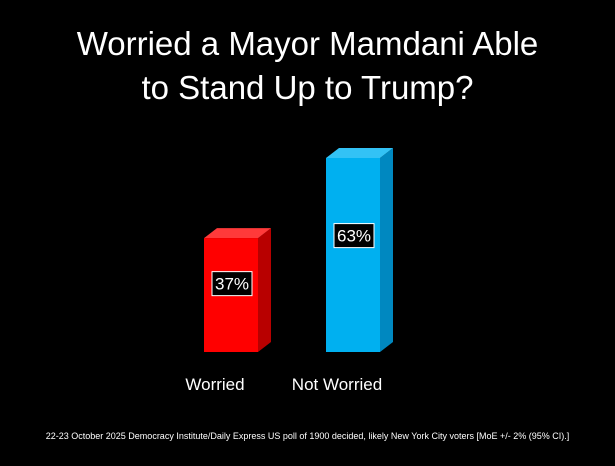 This screenshot has width=615, height=466. I want to click on data-label: 63%, so click(354, 236).